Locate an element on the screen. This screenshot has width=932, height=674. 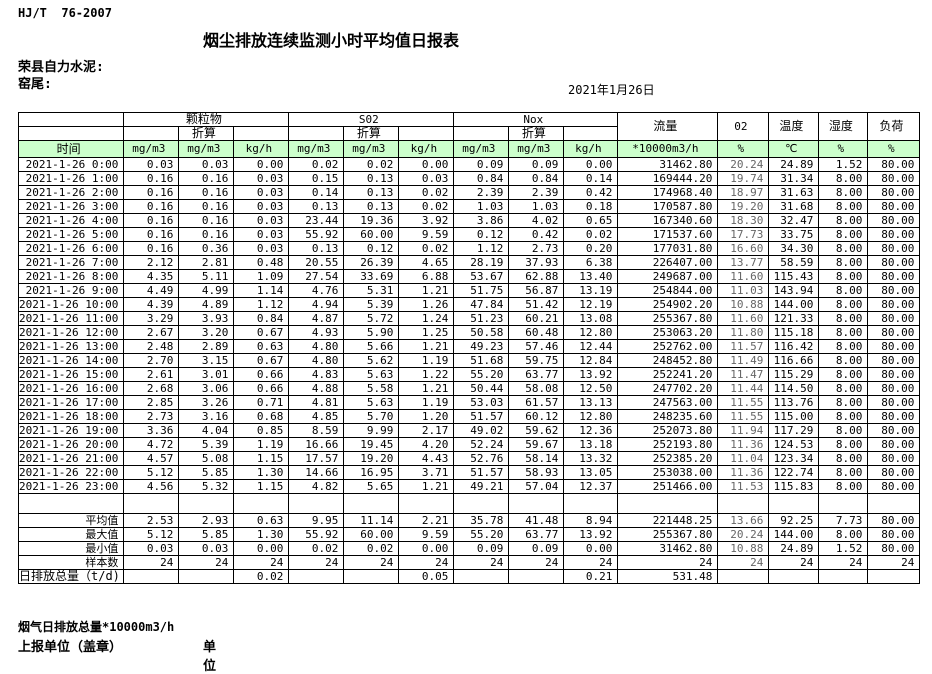
time-header: 时间 is located at coordinates (71, 149).